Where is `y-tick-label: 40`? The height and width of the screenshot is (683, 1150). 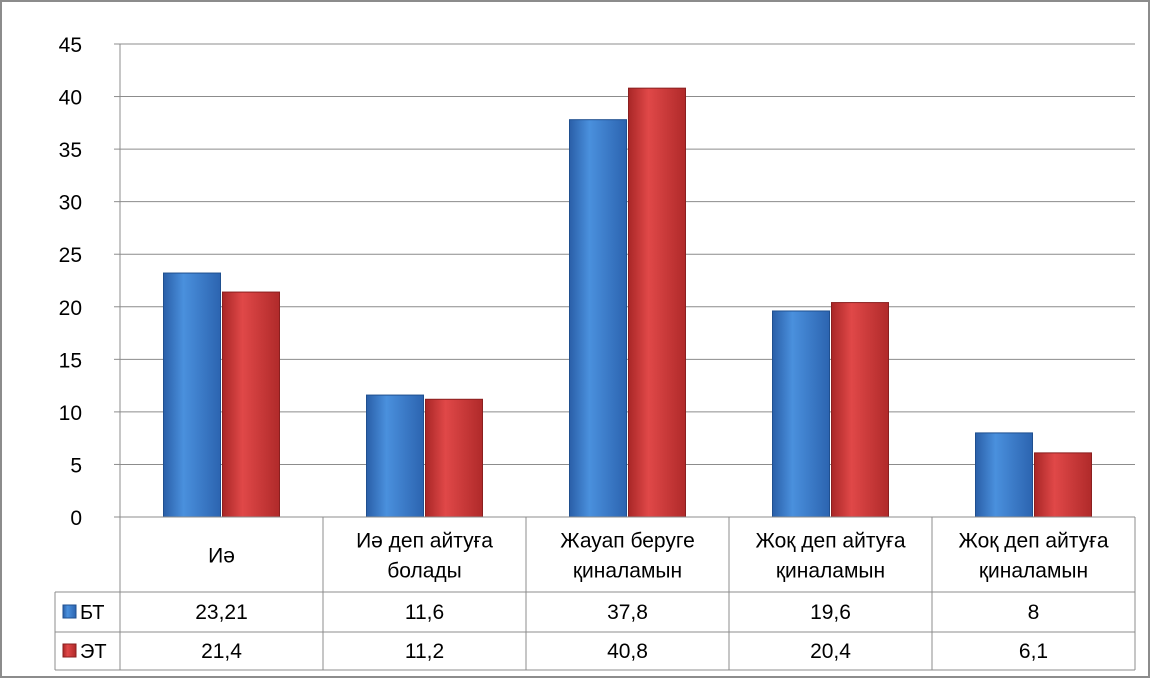
y-tick-label: 40 is located at coordinates (70, 98).